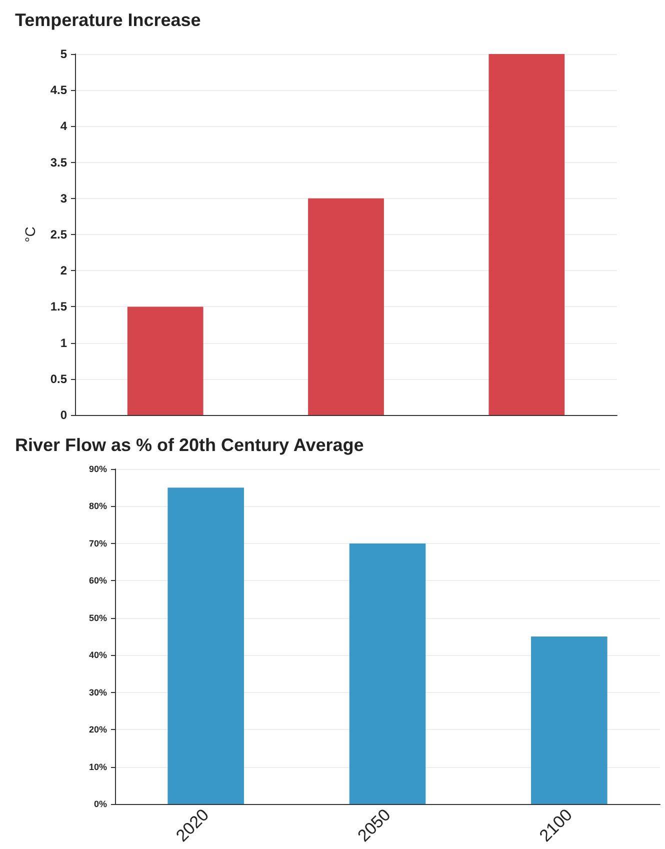 This screenshot has width=665, height=849. Describe the element at coordinates (59, 379) in the screenshot. I see `y-tick-label: 0.5` at that location.